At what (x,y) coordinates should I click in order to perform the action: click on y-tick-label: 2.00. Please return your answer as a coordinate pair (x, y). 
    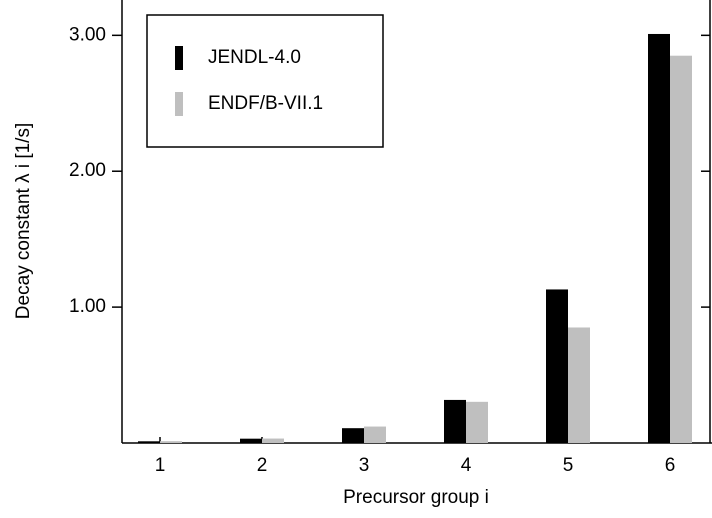
    Looking at the image, I should click on (87, 170).